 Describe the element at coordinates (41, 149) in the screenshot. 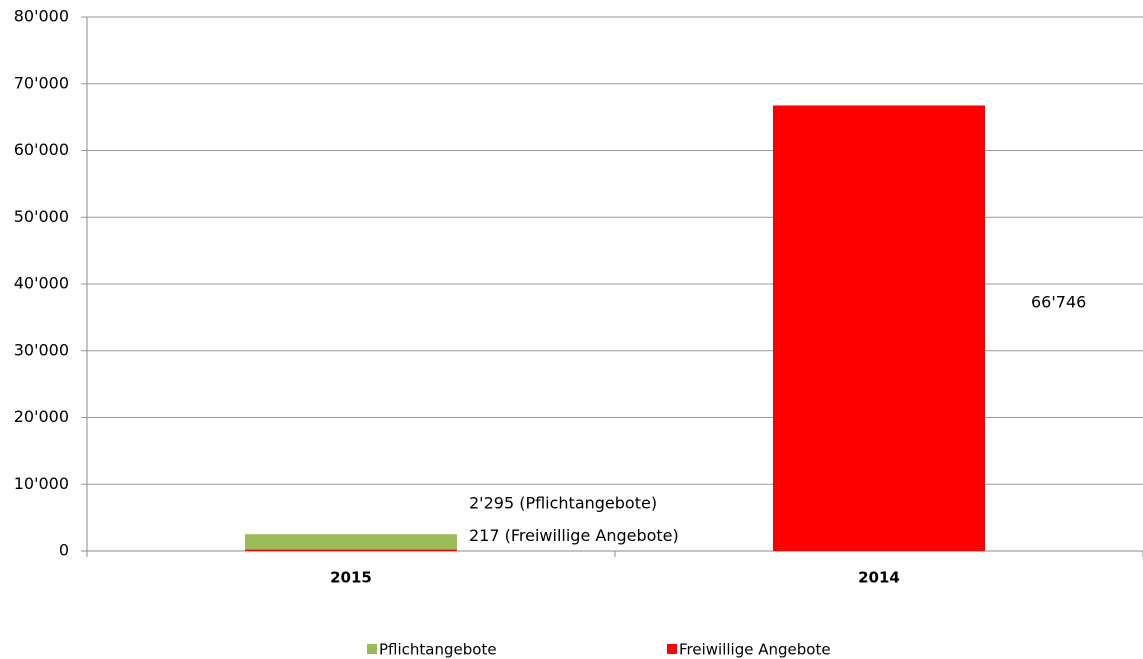

I see `y-tick-label: 60'000` at that location.